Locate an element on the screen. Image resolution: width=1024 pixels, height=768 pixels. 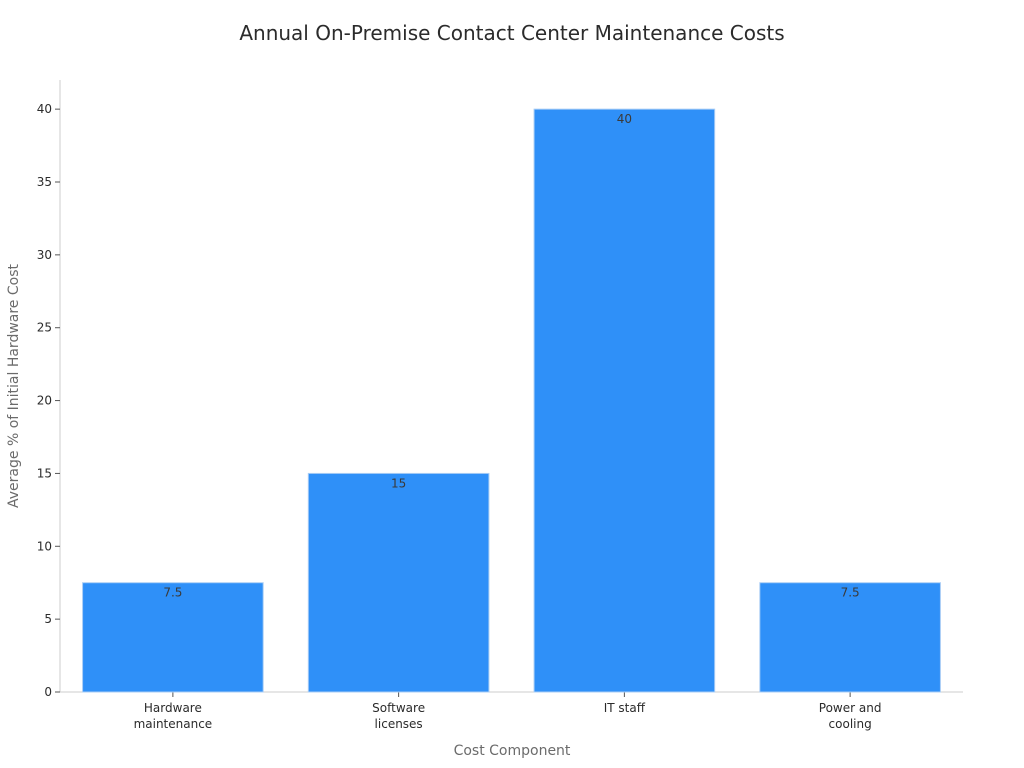
bar-value-label: 15 is located at coordinates (398, 483).